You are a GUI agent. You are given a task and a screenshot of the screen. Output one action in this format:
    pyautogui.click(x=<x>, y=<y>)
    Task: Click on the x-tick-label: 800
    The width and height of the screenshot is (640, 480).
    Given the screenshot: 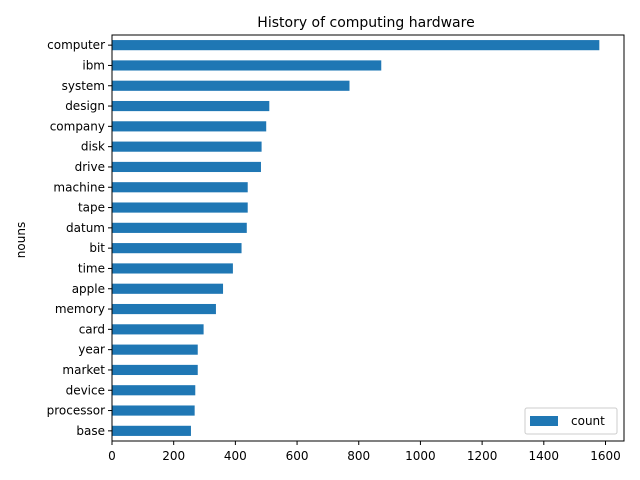 What is the action you would take?
    pyautogui.click(x=358, y=456)
    